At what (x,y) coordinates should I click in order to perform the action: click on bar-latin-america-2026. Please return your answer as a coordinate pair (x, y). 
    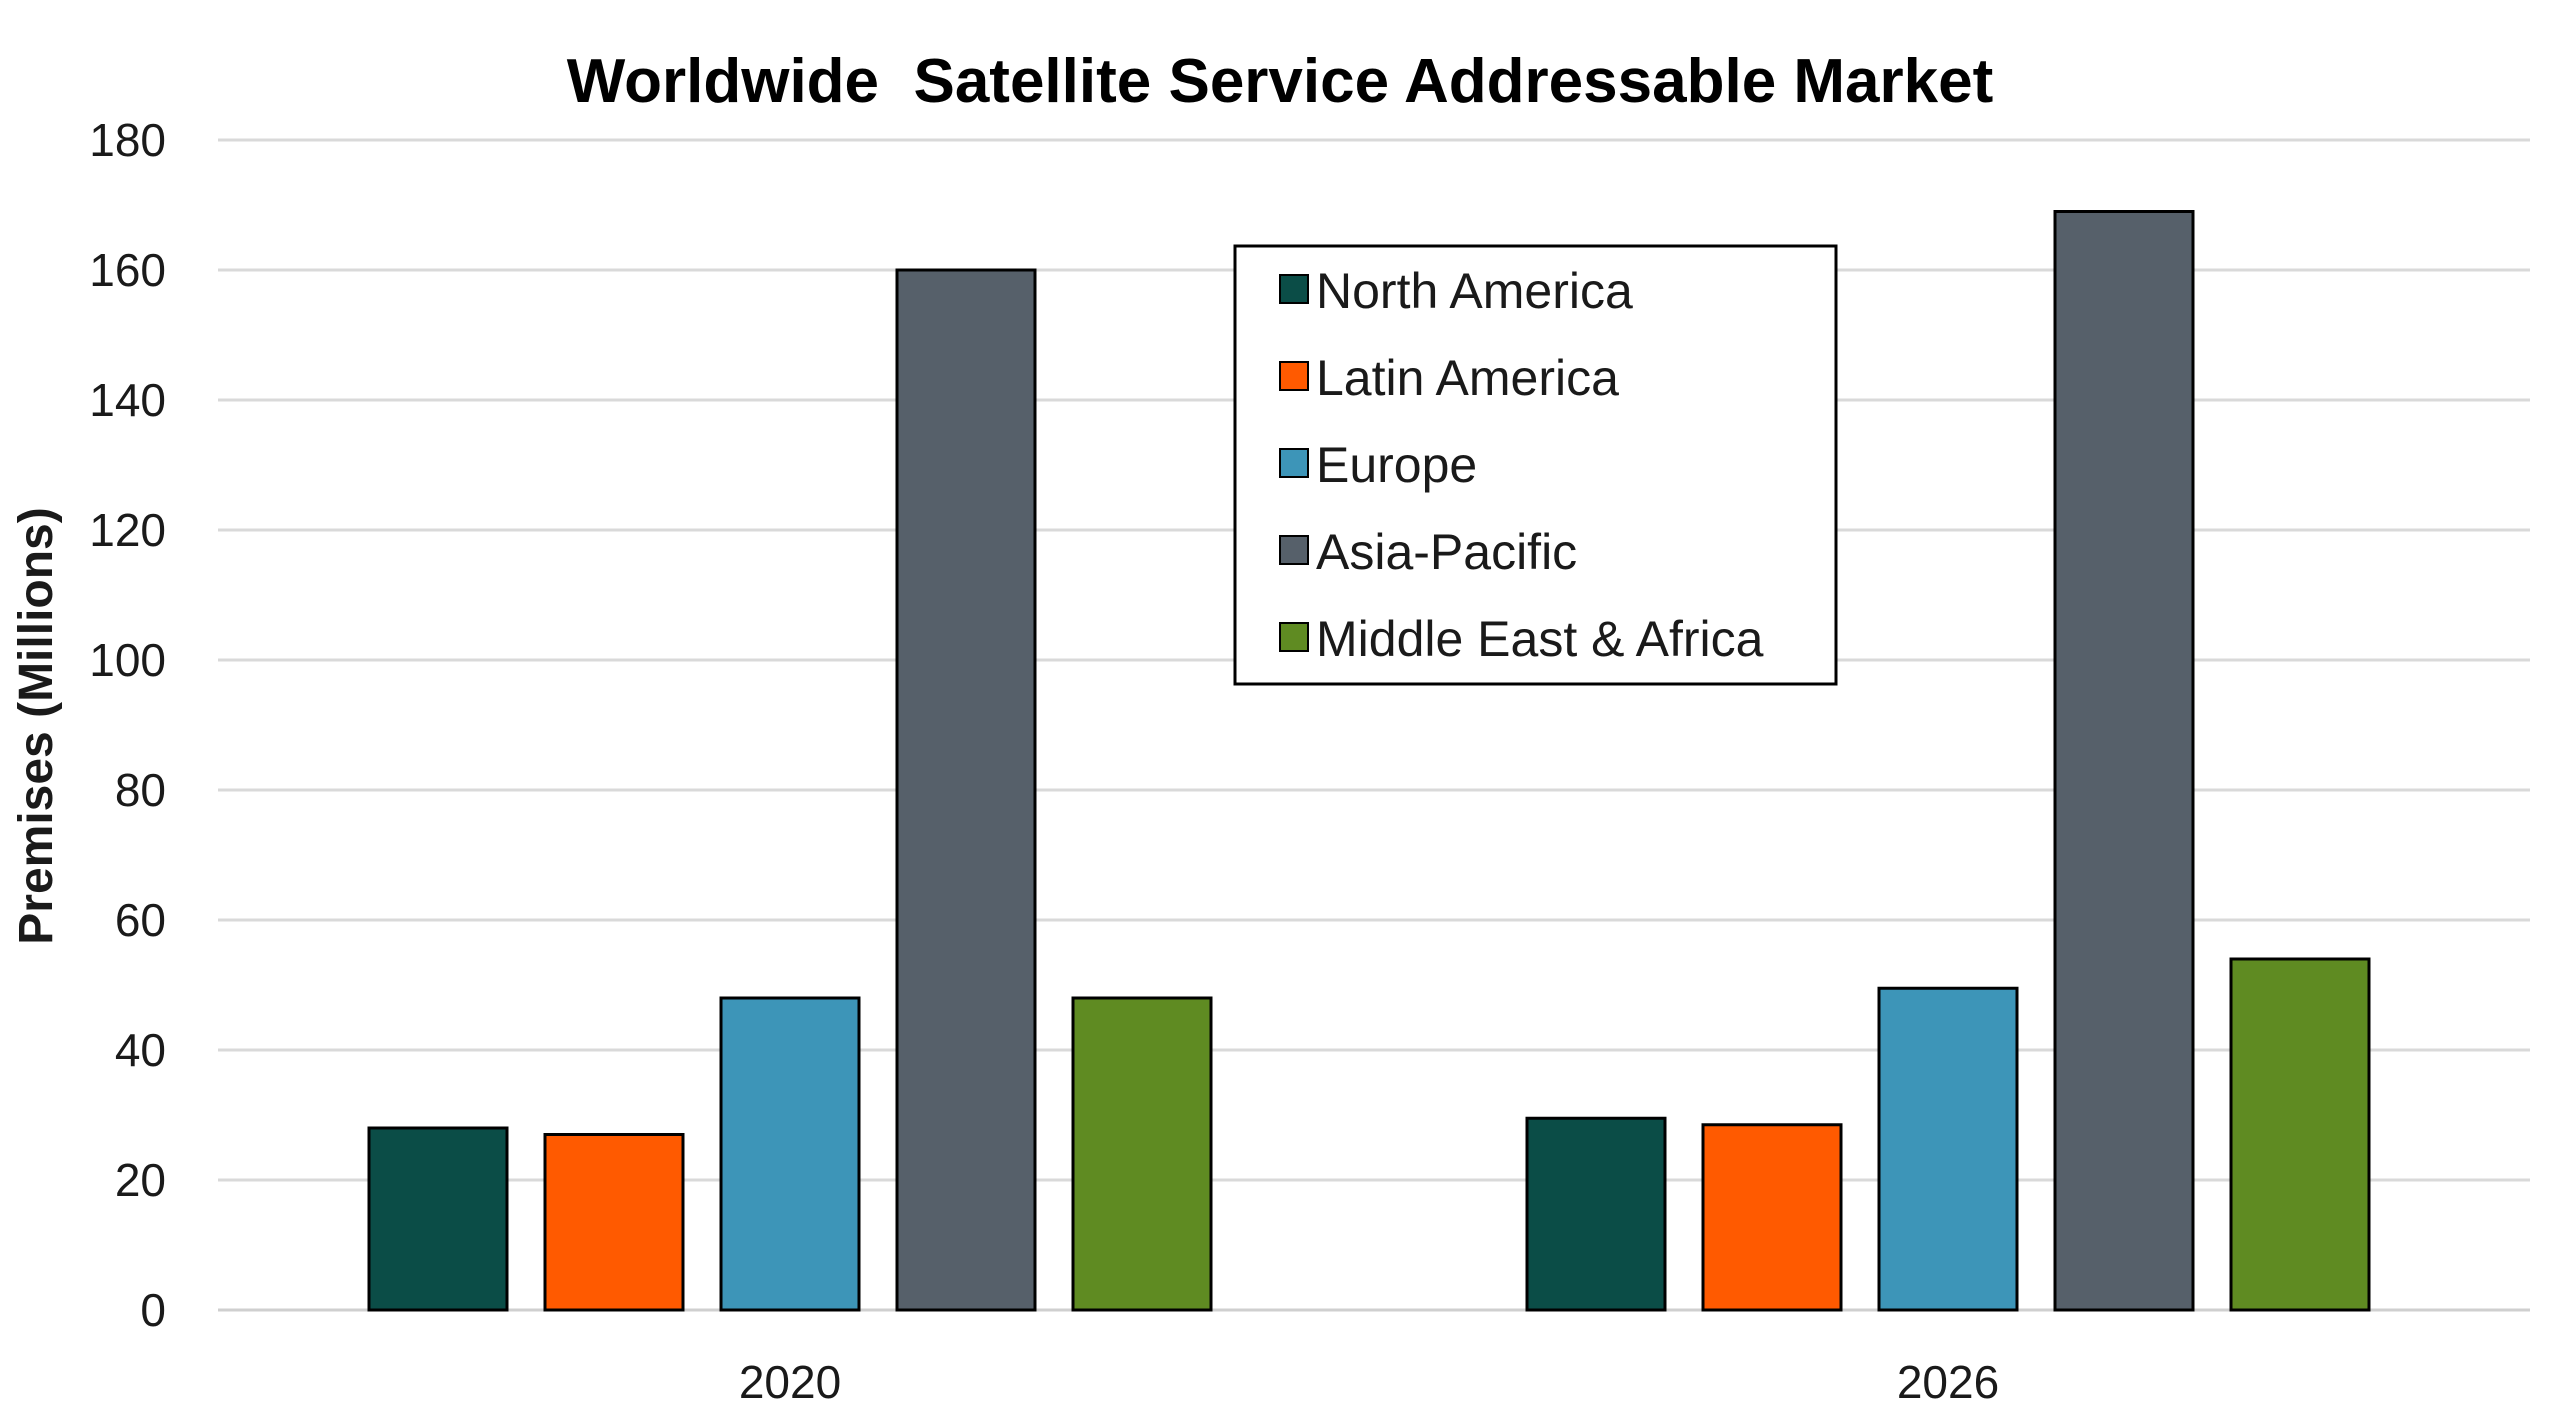
    Looking at the image, I should click on (1772, 1217).